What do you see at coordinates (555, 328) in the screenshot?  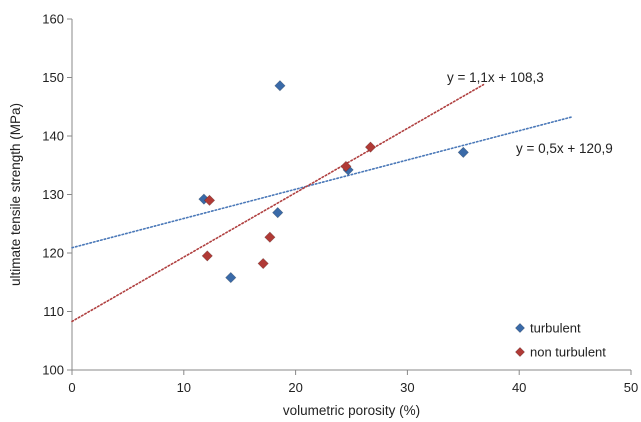 I see `legend-label-turbulent: turbulent` at bounding box center [555, 328].